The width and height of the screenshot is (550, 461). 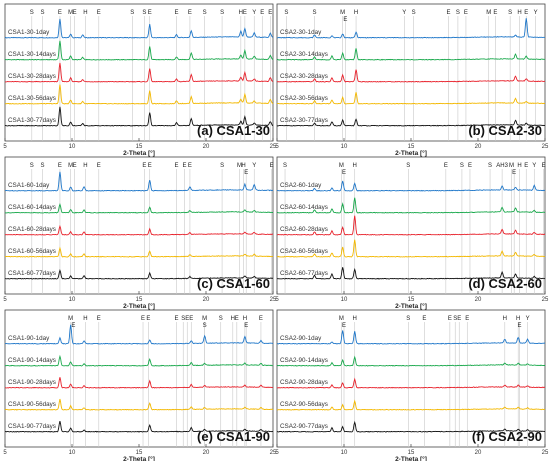 I want to click on series-label: CSA1-30-1day, so click(x=29, y=32).